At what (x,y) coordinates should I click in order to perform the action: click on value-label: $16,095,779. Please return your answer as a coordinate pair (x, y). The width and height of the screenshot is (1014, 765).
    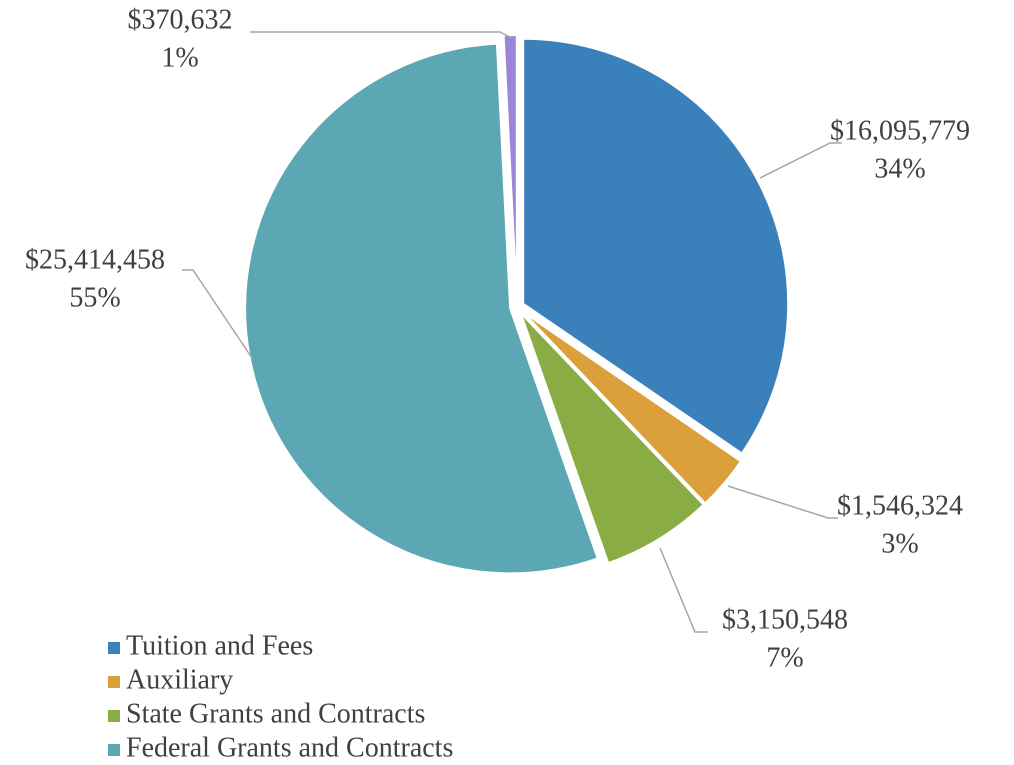
    Looking at the image, I should click on (900, 130).